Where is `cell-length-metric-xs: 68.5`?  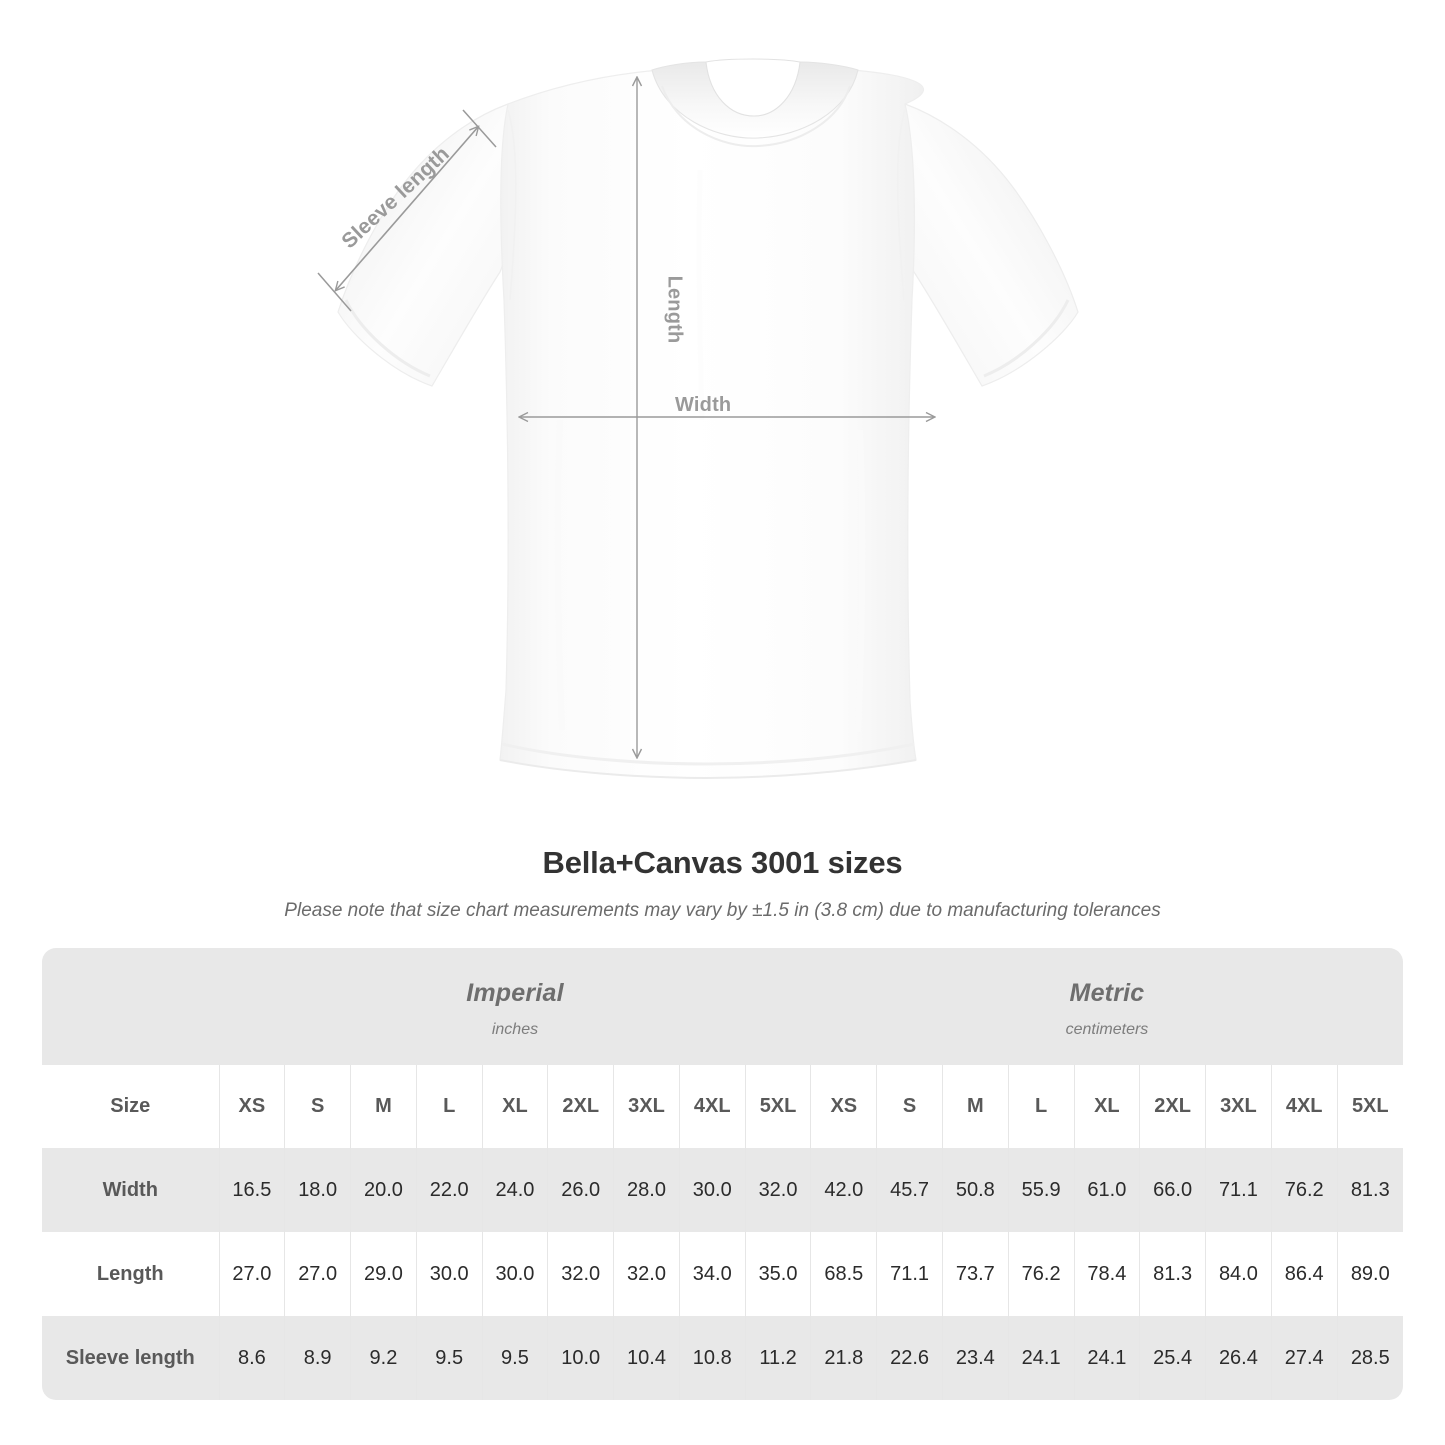
cell-length-metric-xs: 68.5 is located at coordinates (844, 1274).